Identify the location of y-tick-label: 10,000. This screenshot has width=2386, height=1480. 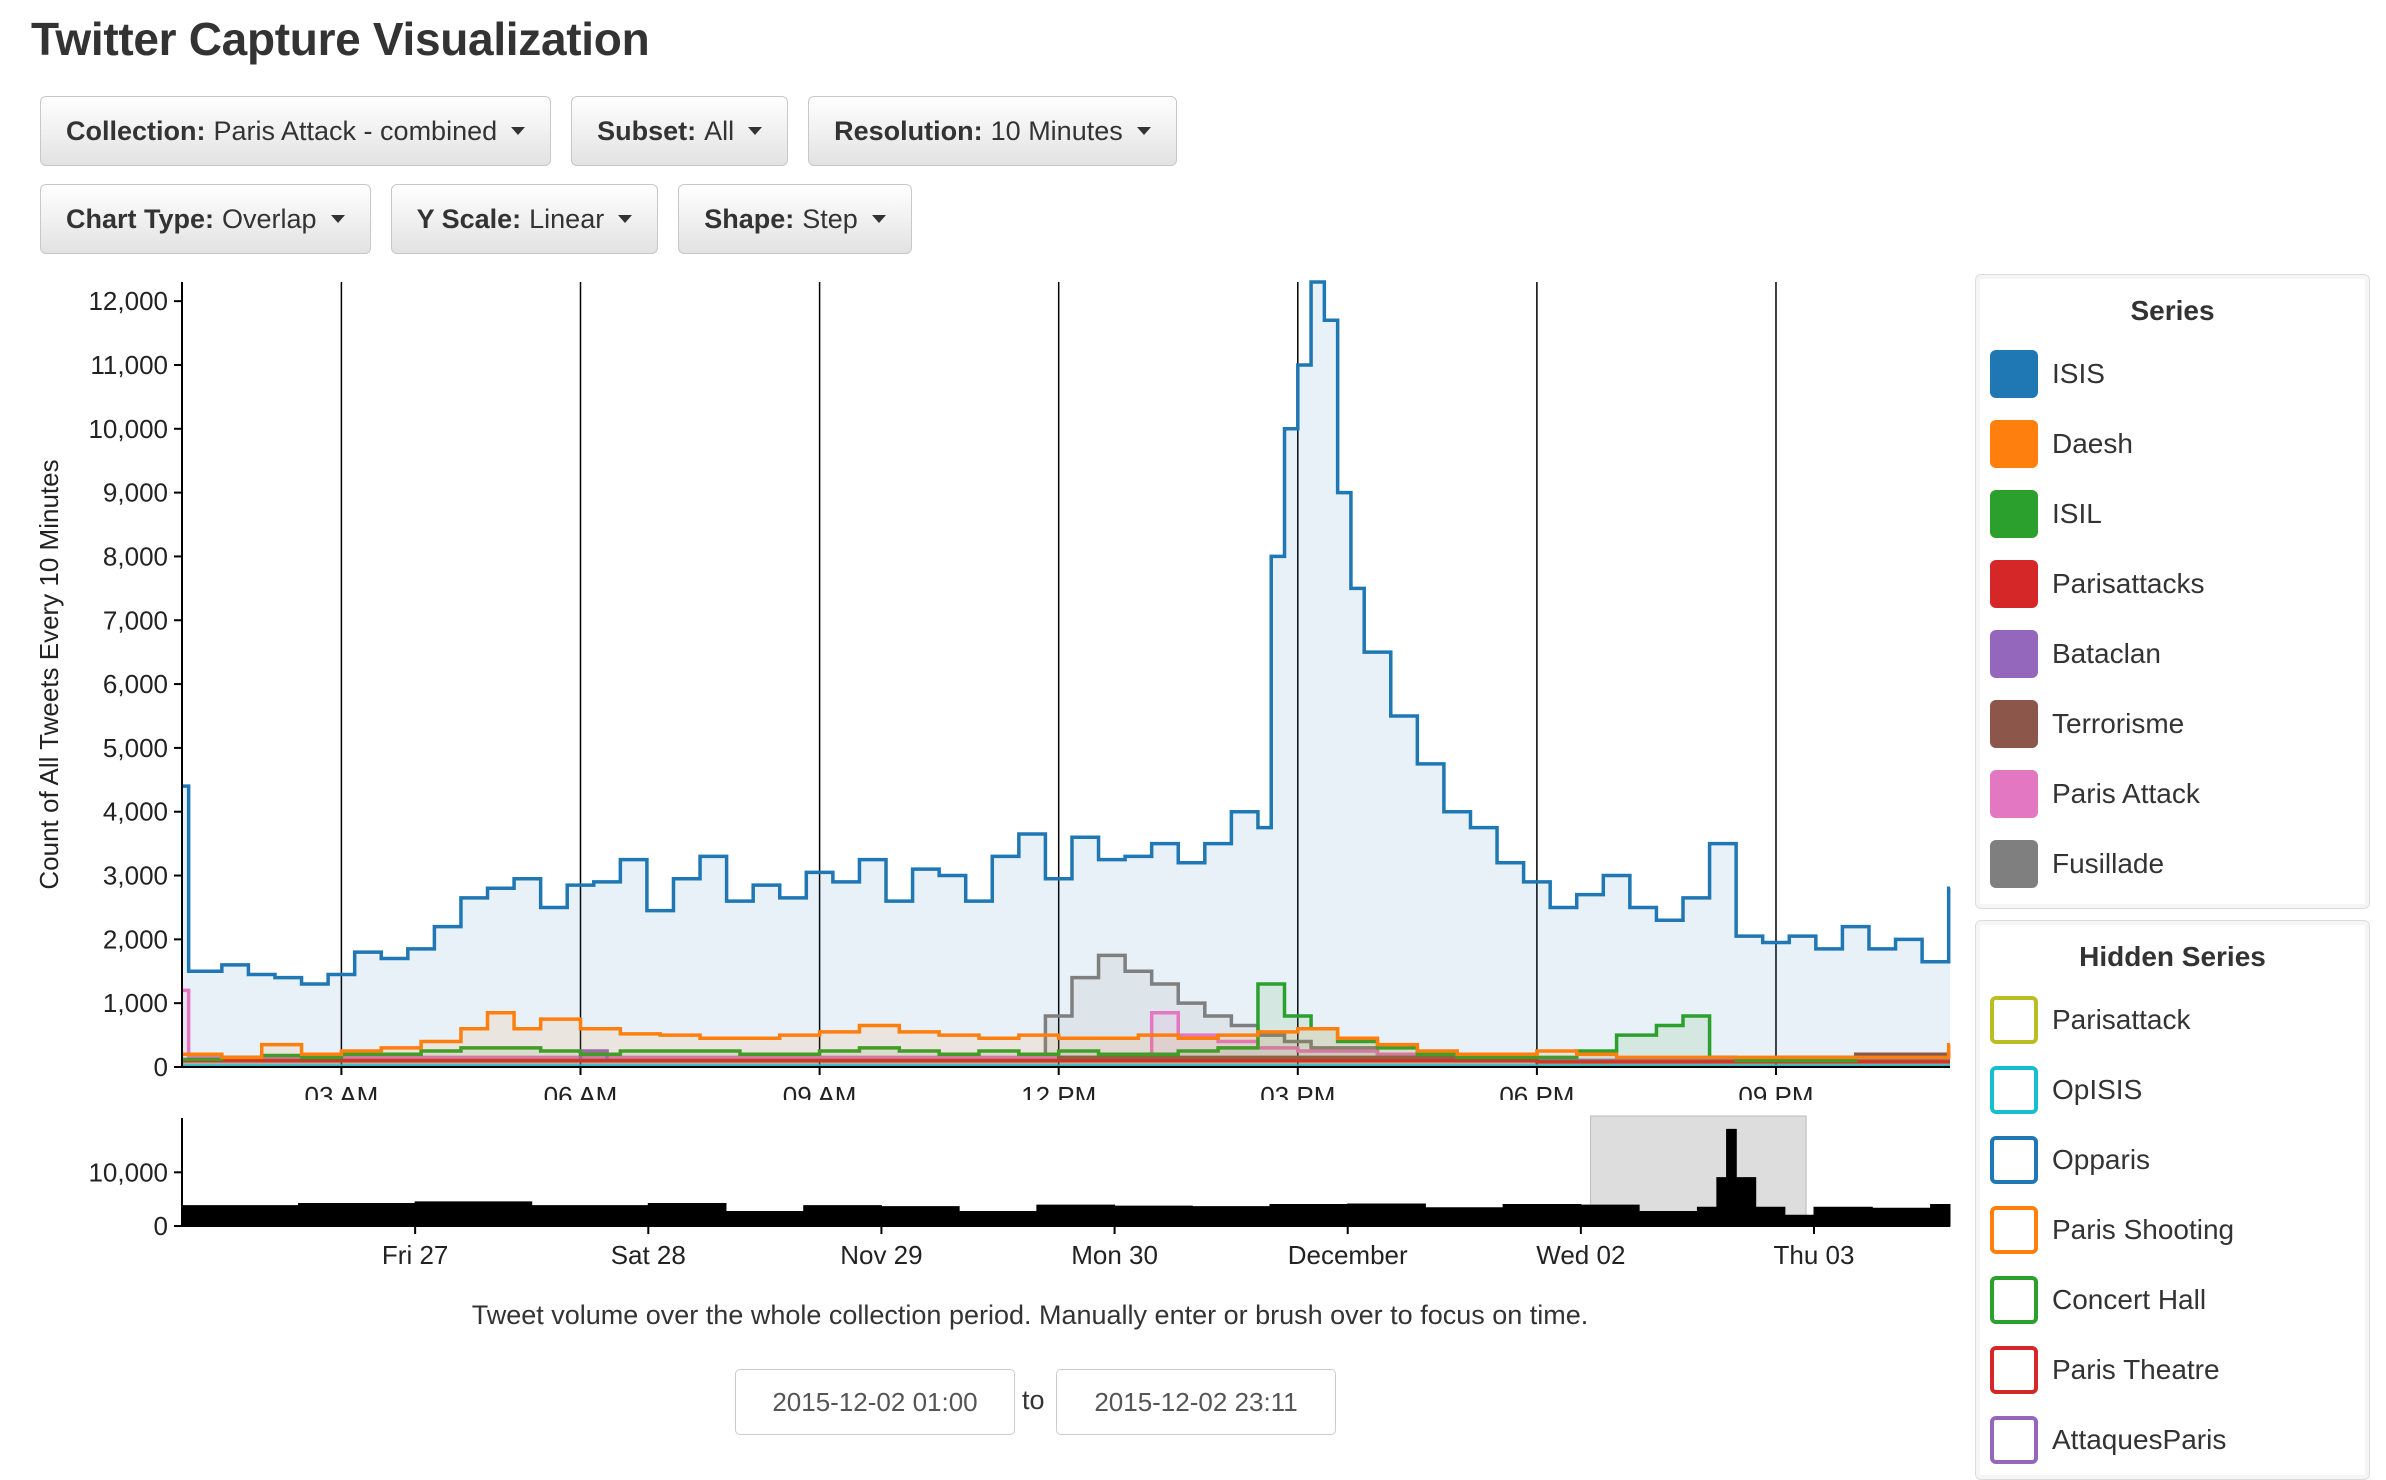
(128, 429).